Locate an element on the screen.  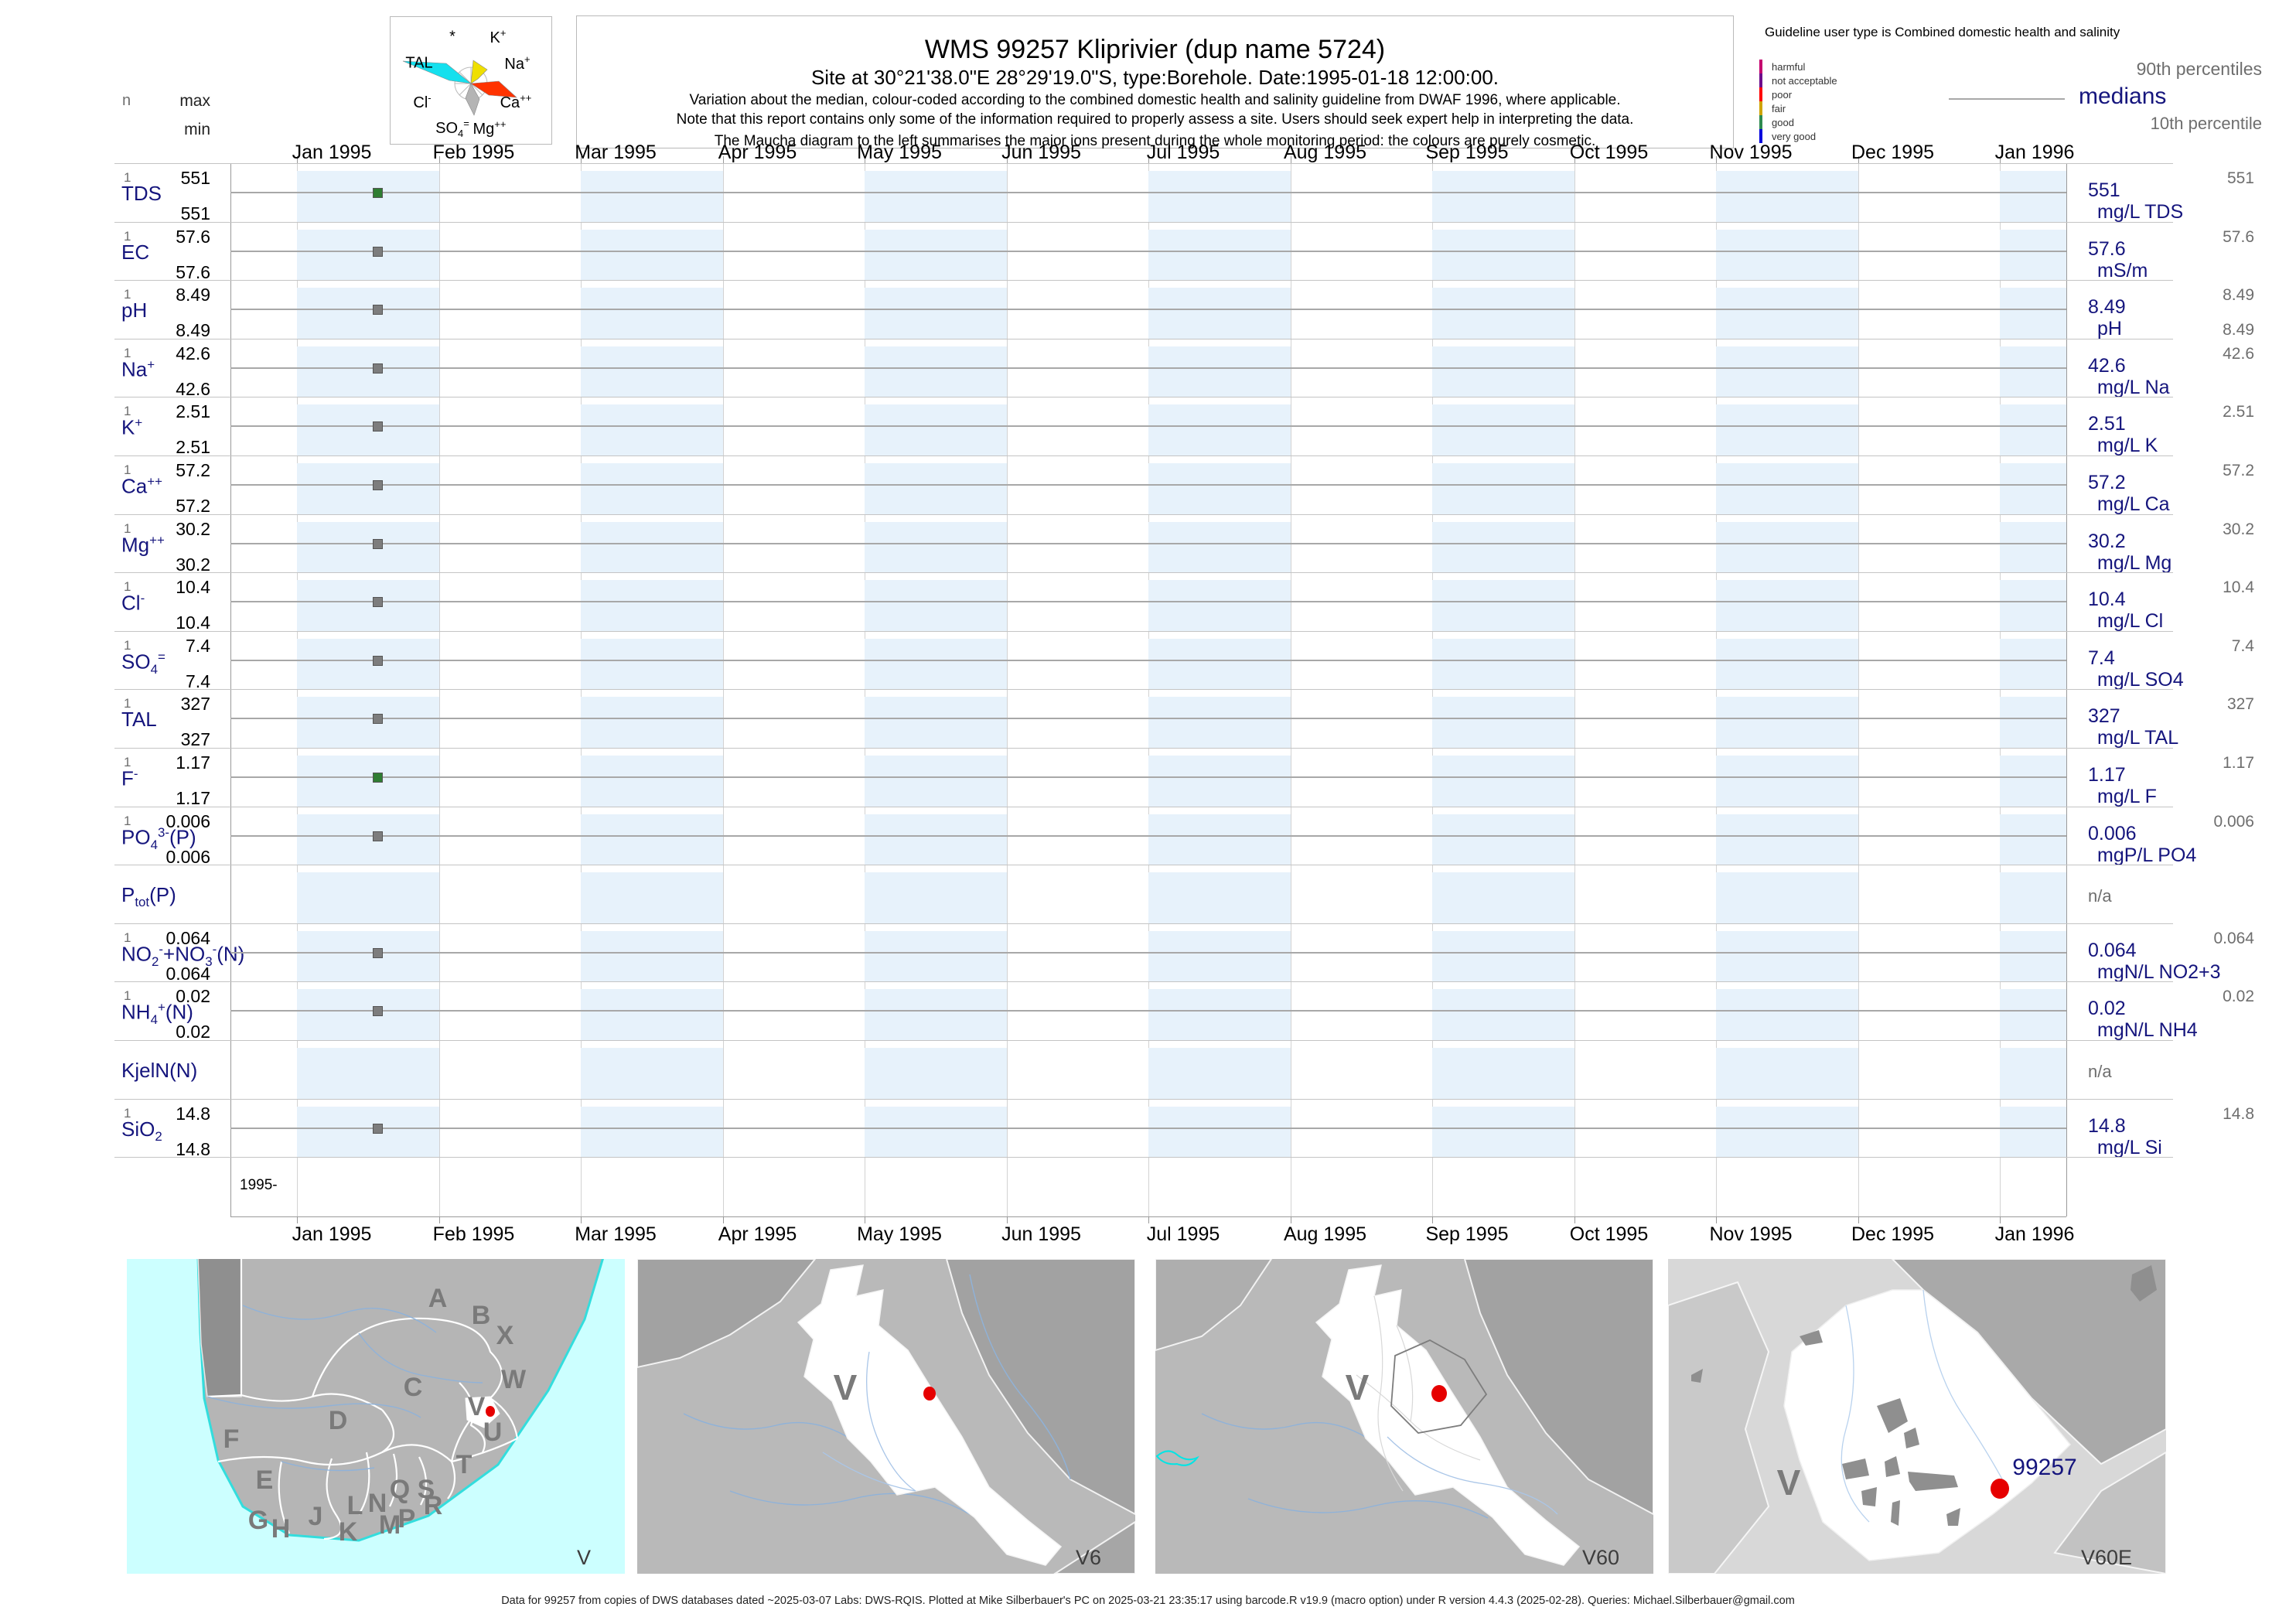
p90-value: 551 is located at coordinates (2240, 178).